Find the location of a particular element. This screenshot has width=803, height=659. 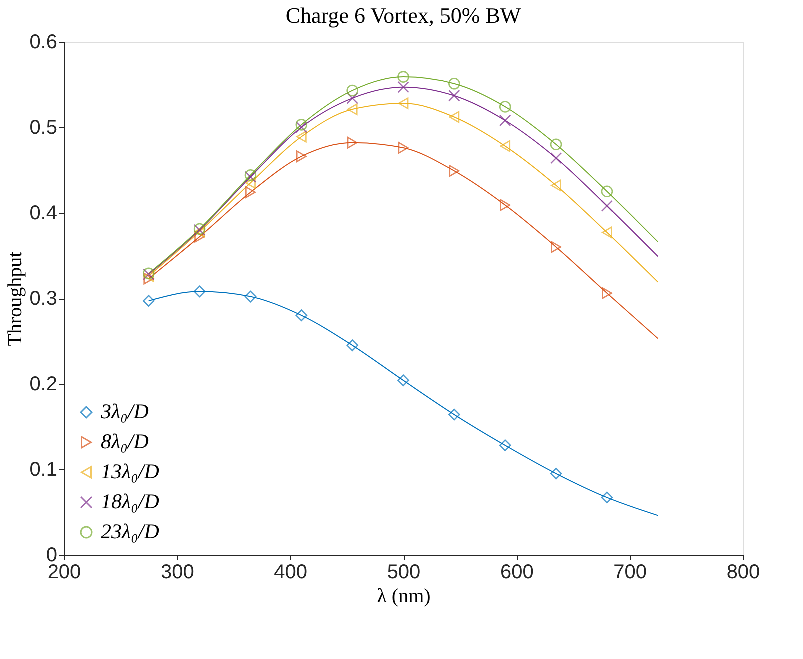

legend-label: 8λ₀/D is located at coordinates (125, 442).